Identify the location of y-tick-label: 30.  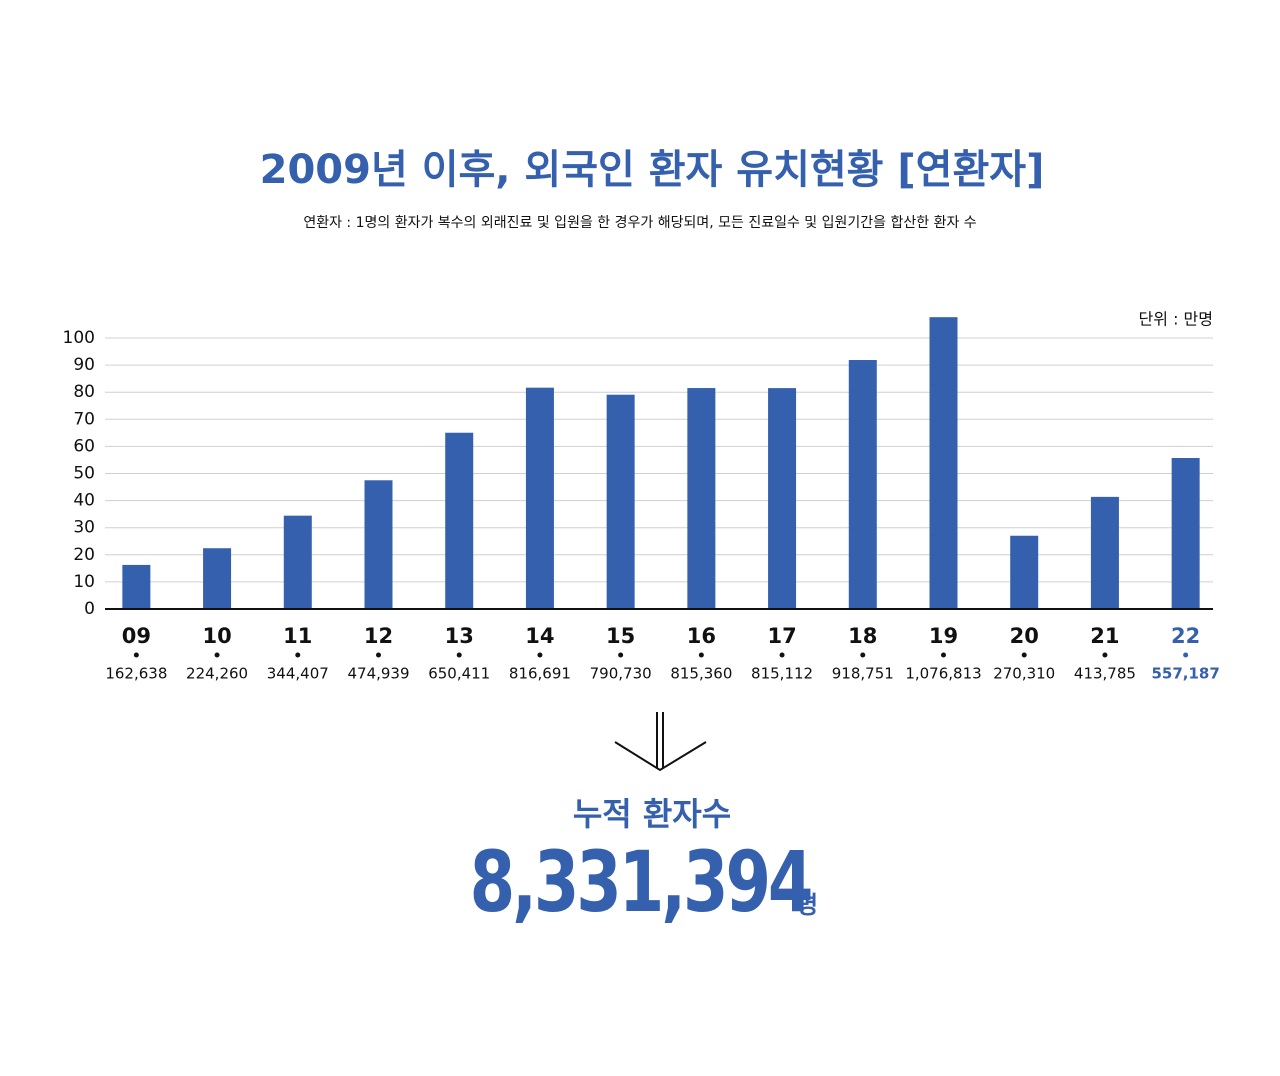
(84, 528).